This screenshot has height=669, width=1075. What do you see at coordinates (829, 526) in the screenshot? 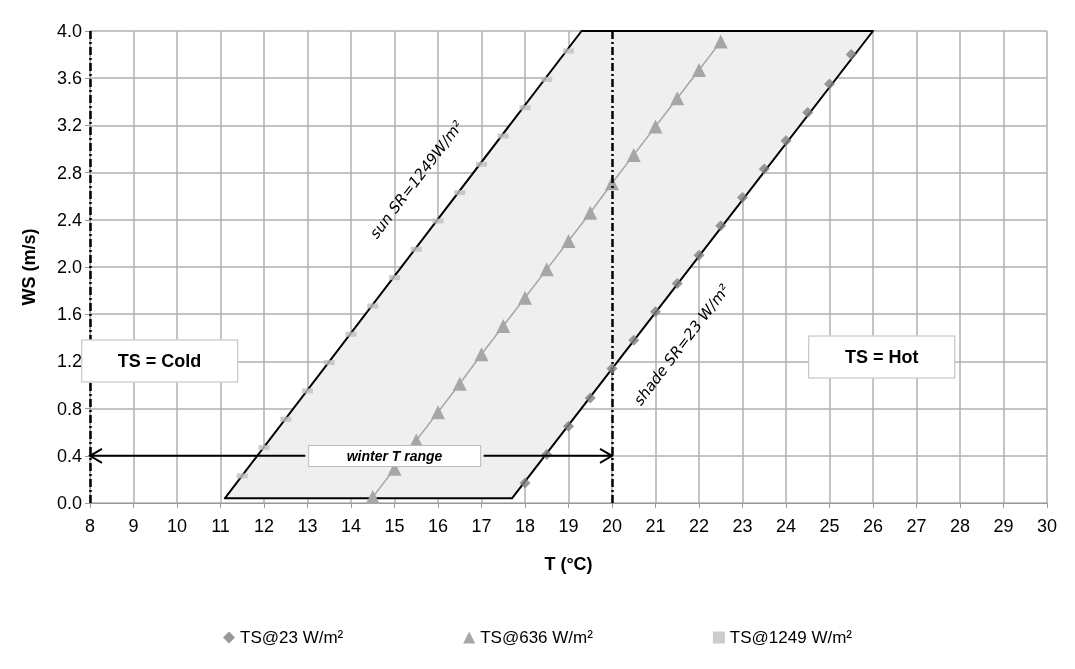
I see `x-tick-label: 25` at bounding box center [829, 526].